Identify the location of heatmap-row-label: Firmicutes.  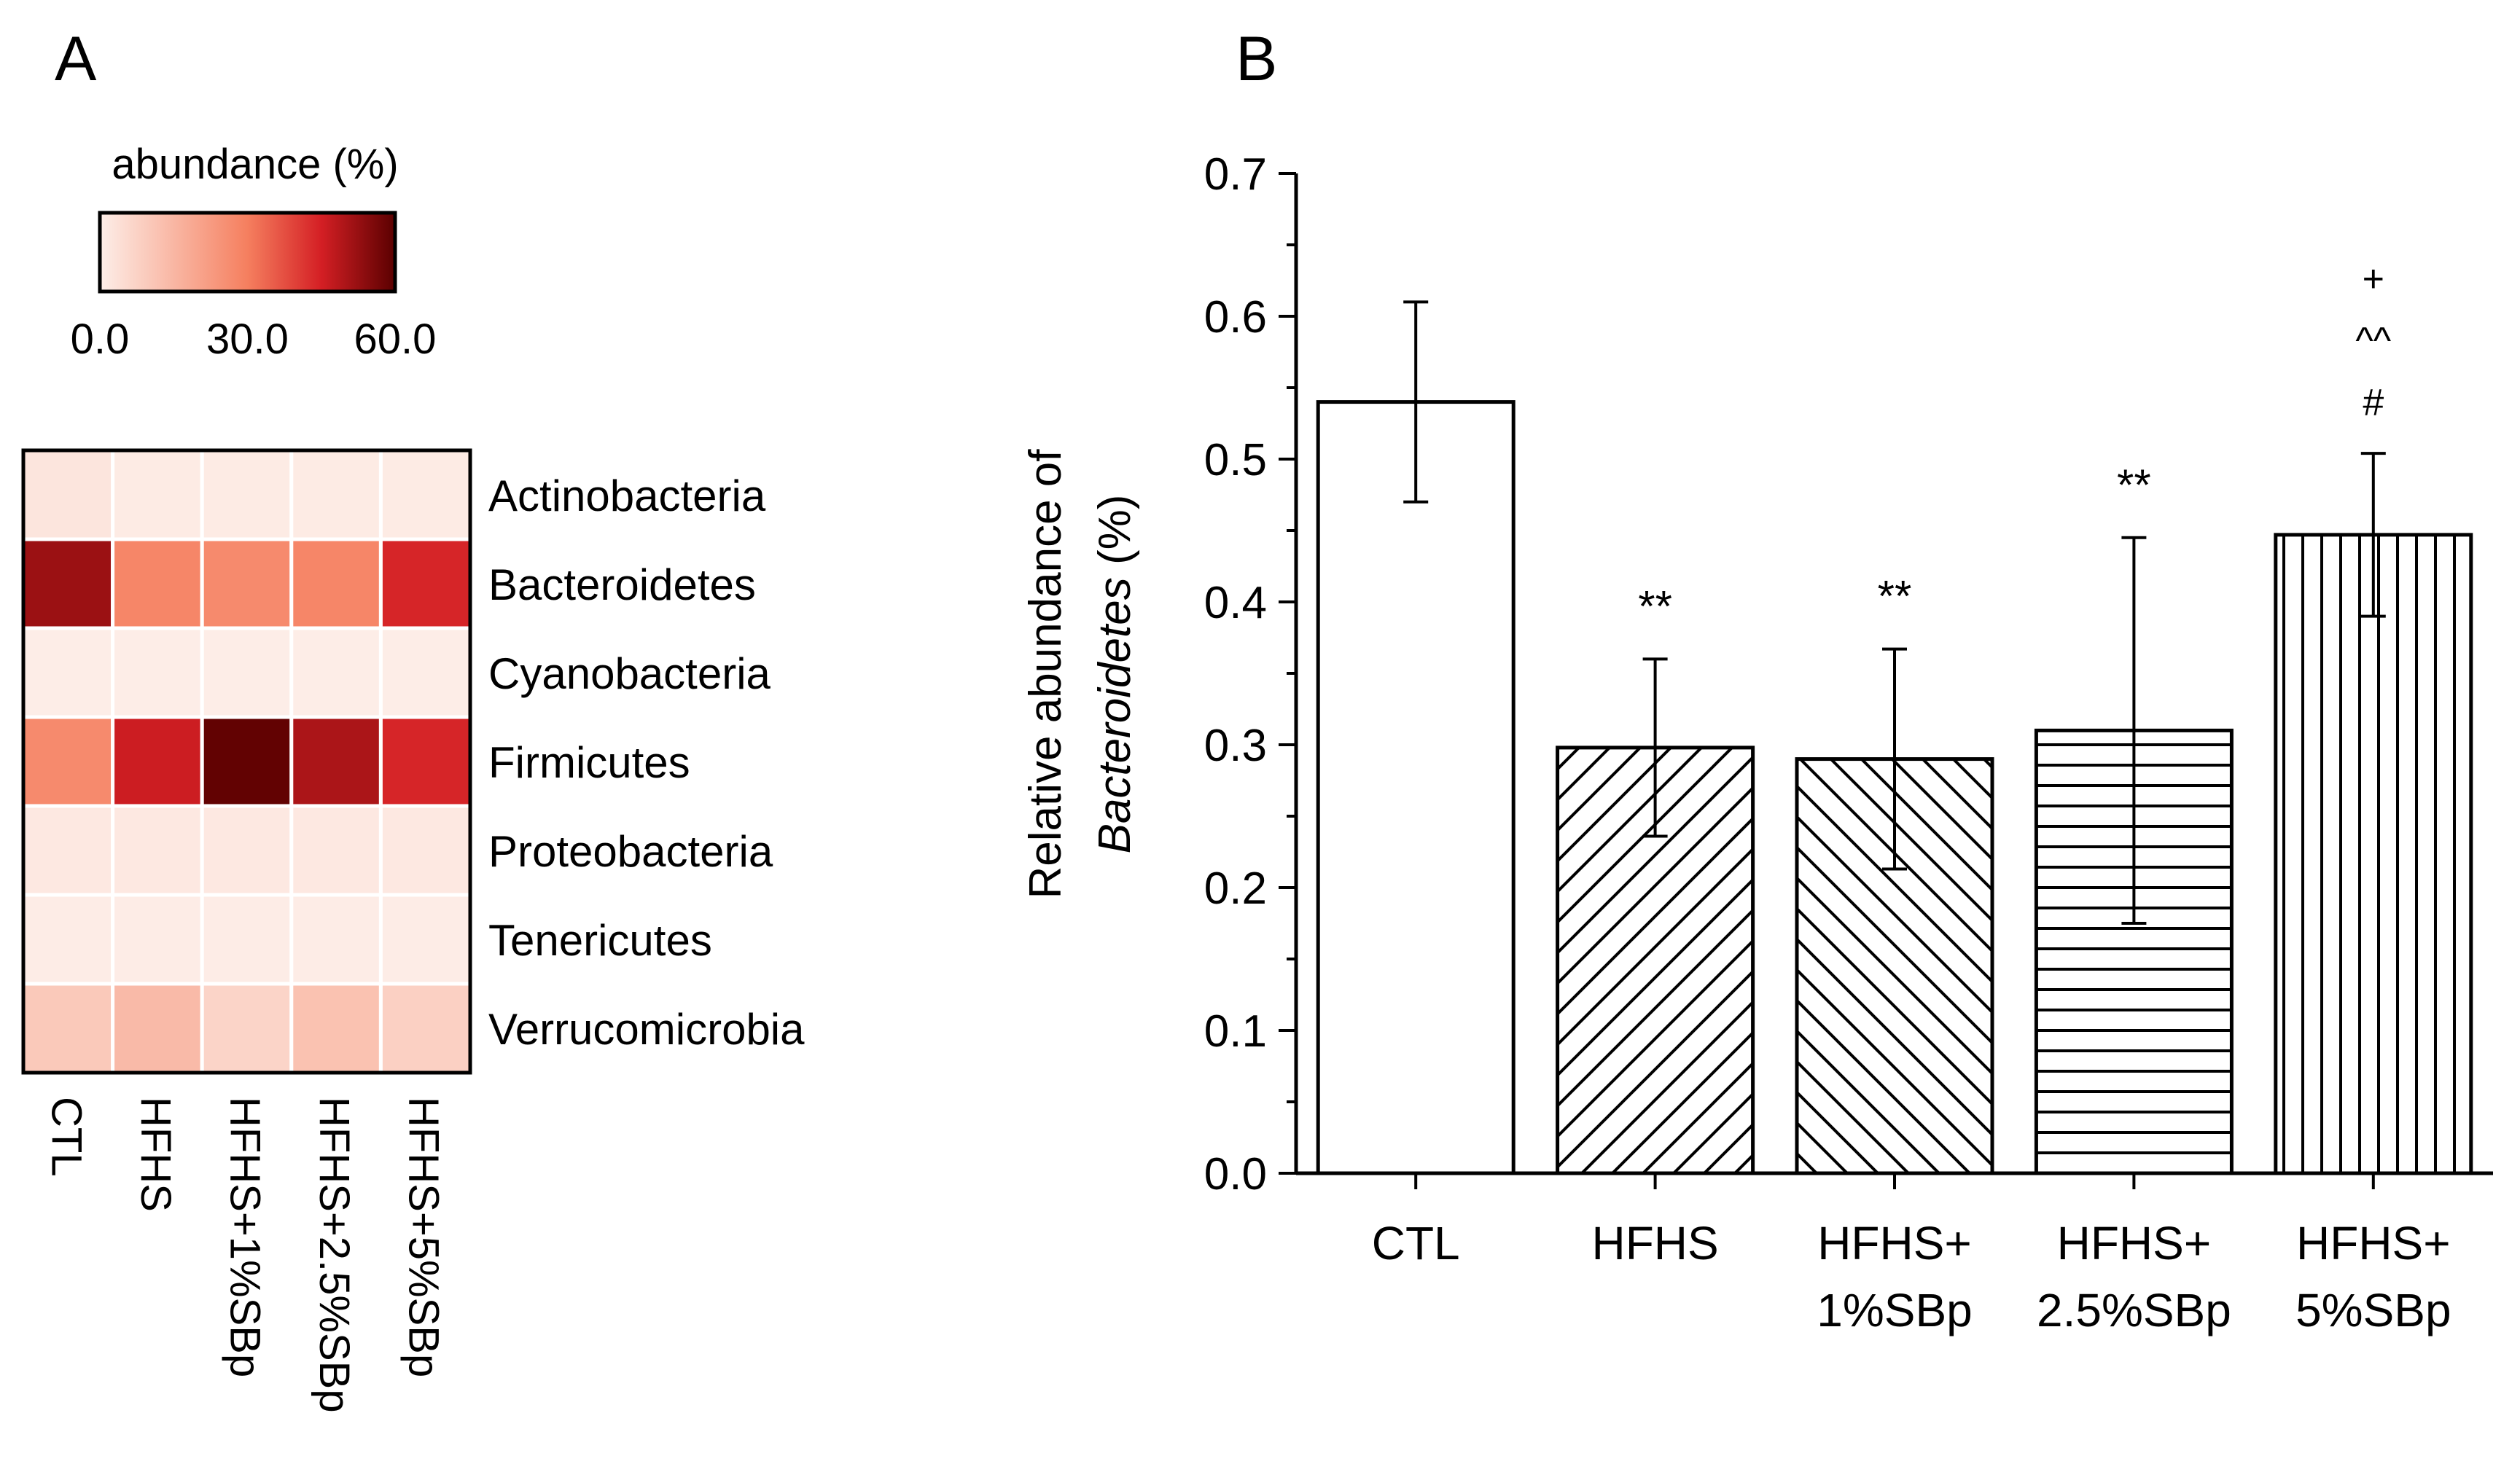
(589, 763).